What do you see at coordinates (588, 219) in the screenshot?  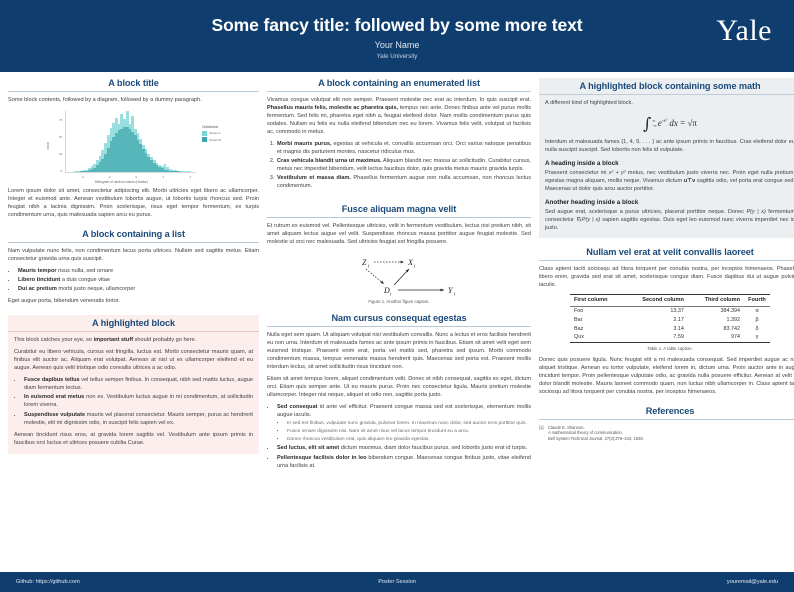 I see `h2-math-b: ∇ₓP(y | x)` at bounding box center [588, 219].